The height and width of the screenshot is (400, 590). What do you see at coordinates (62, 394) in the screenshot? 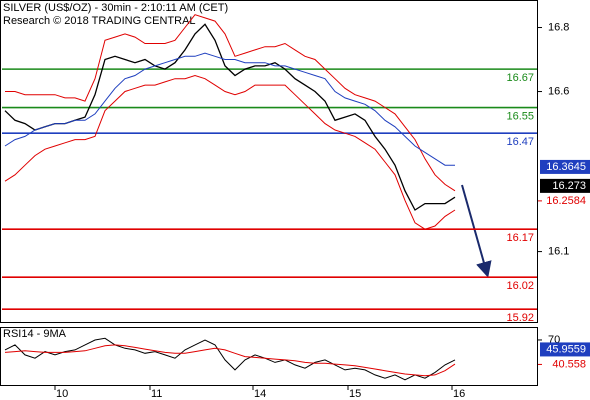
I see `x-tick-label: 10` at bounding box center [62, 394].